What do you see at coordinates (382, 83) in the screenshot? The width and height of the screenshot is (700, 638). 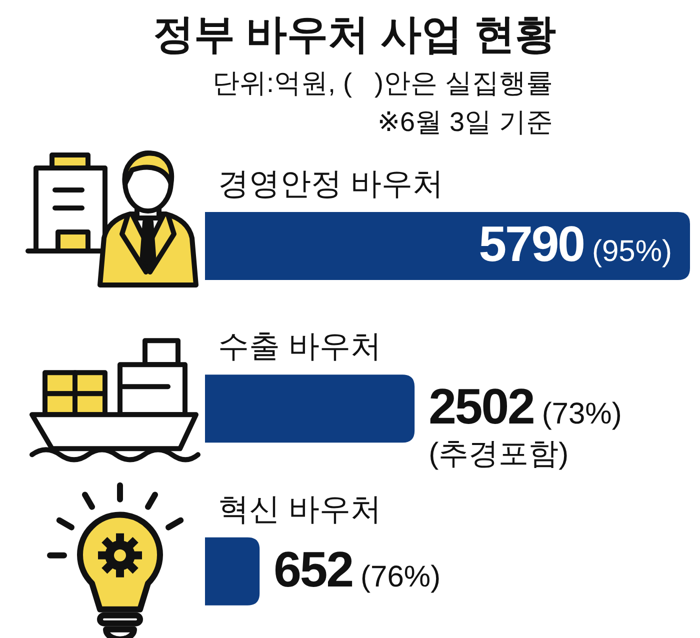 I see `chart-subtitle: 단위:억원, ( )안은 실집행률` at bounding box center [382, 83].